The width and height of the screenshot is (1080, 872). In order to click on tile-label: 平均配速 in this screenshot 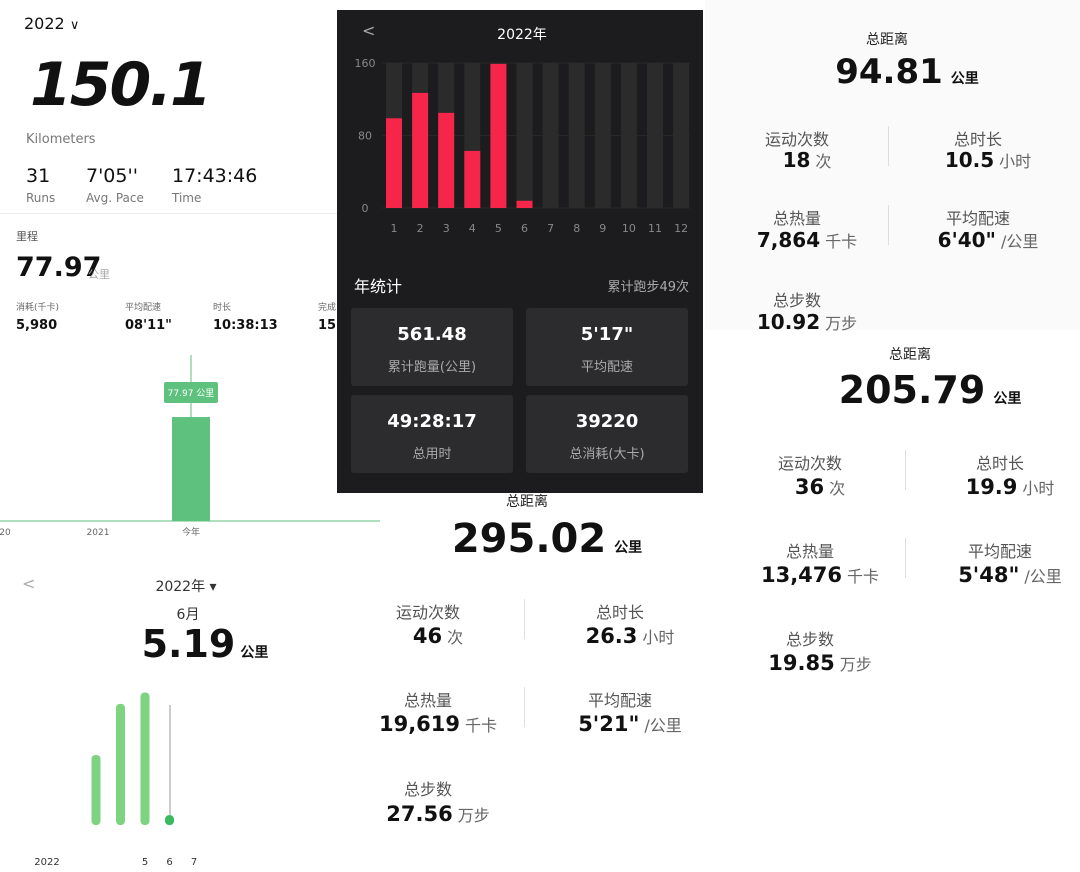, I will do `click(606, 367)`.